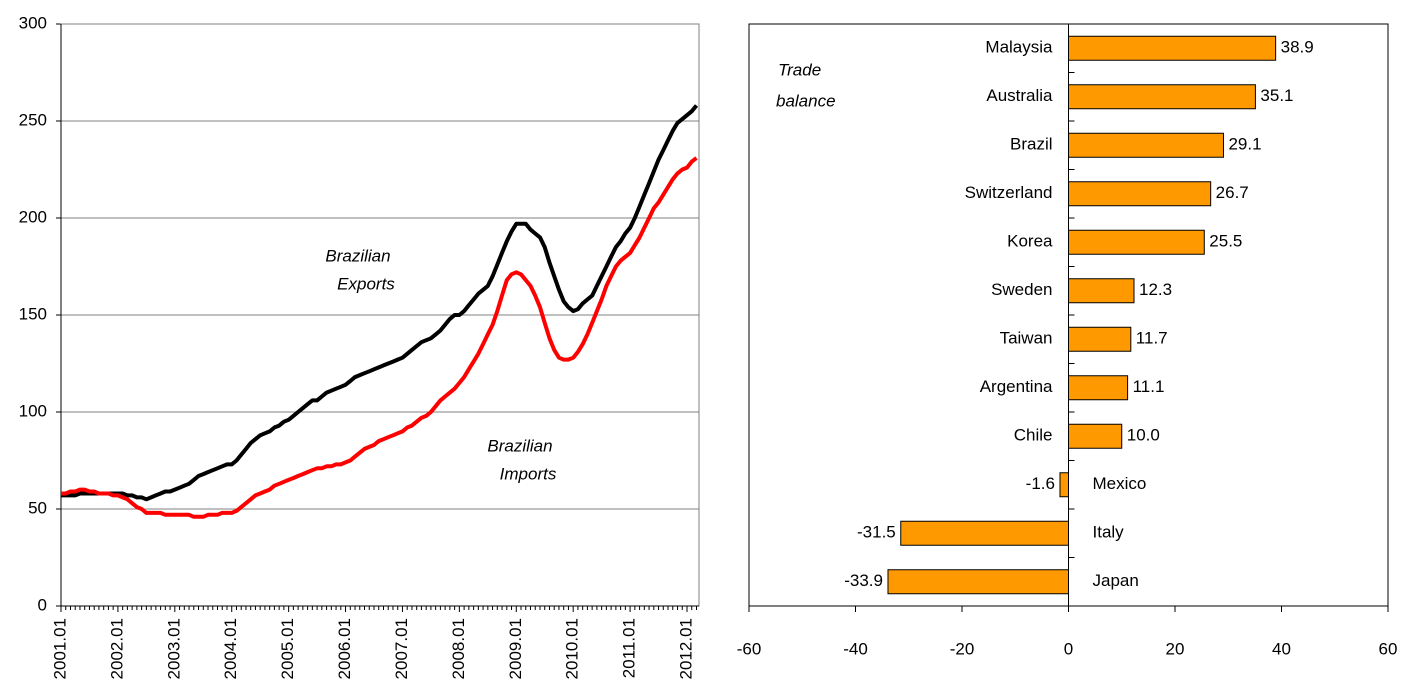 The image size is (1404, 692). What do you see at coordinates (1019, 95) in the screenshot?
I see `category-label: Australia` at bounding box center [1019, 95].